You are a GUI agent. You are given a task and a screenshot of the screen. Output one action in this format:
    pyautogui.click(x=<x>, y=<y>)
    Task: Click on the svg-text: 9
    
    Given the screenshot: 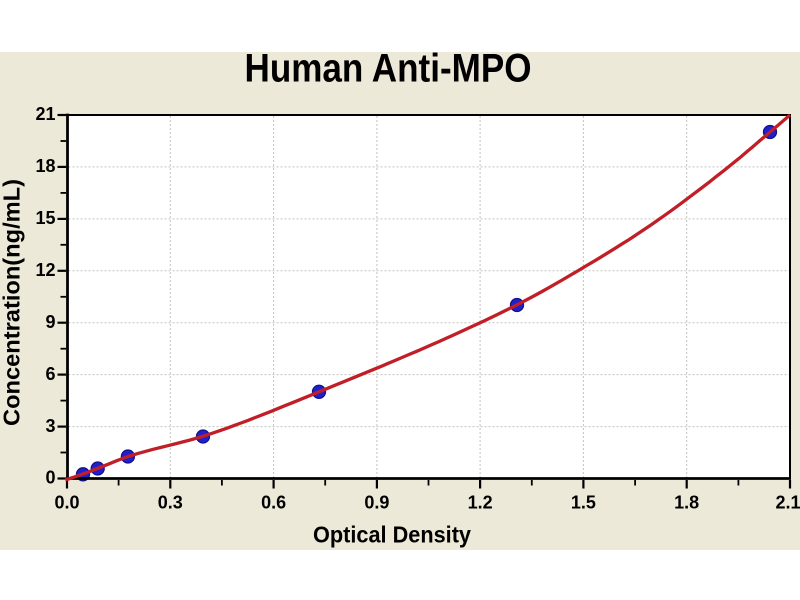 What is the action you would take?
    pyautogui.click(x=50, y=322)
    